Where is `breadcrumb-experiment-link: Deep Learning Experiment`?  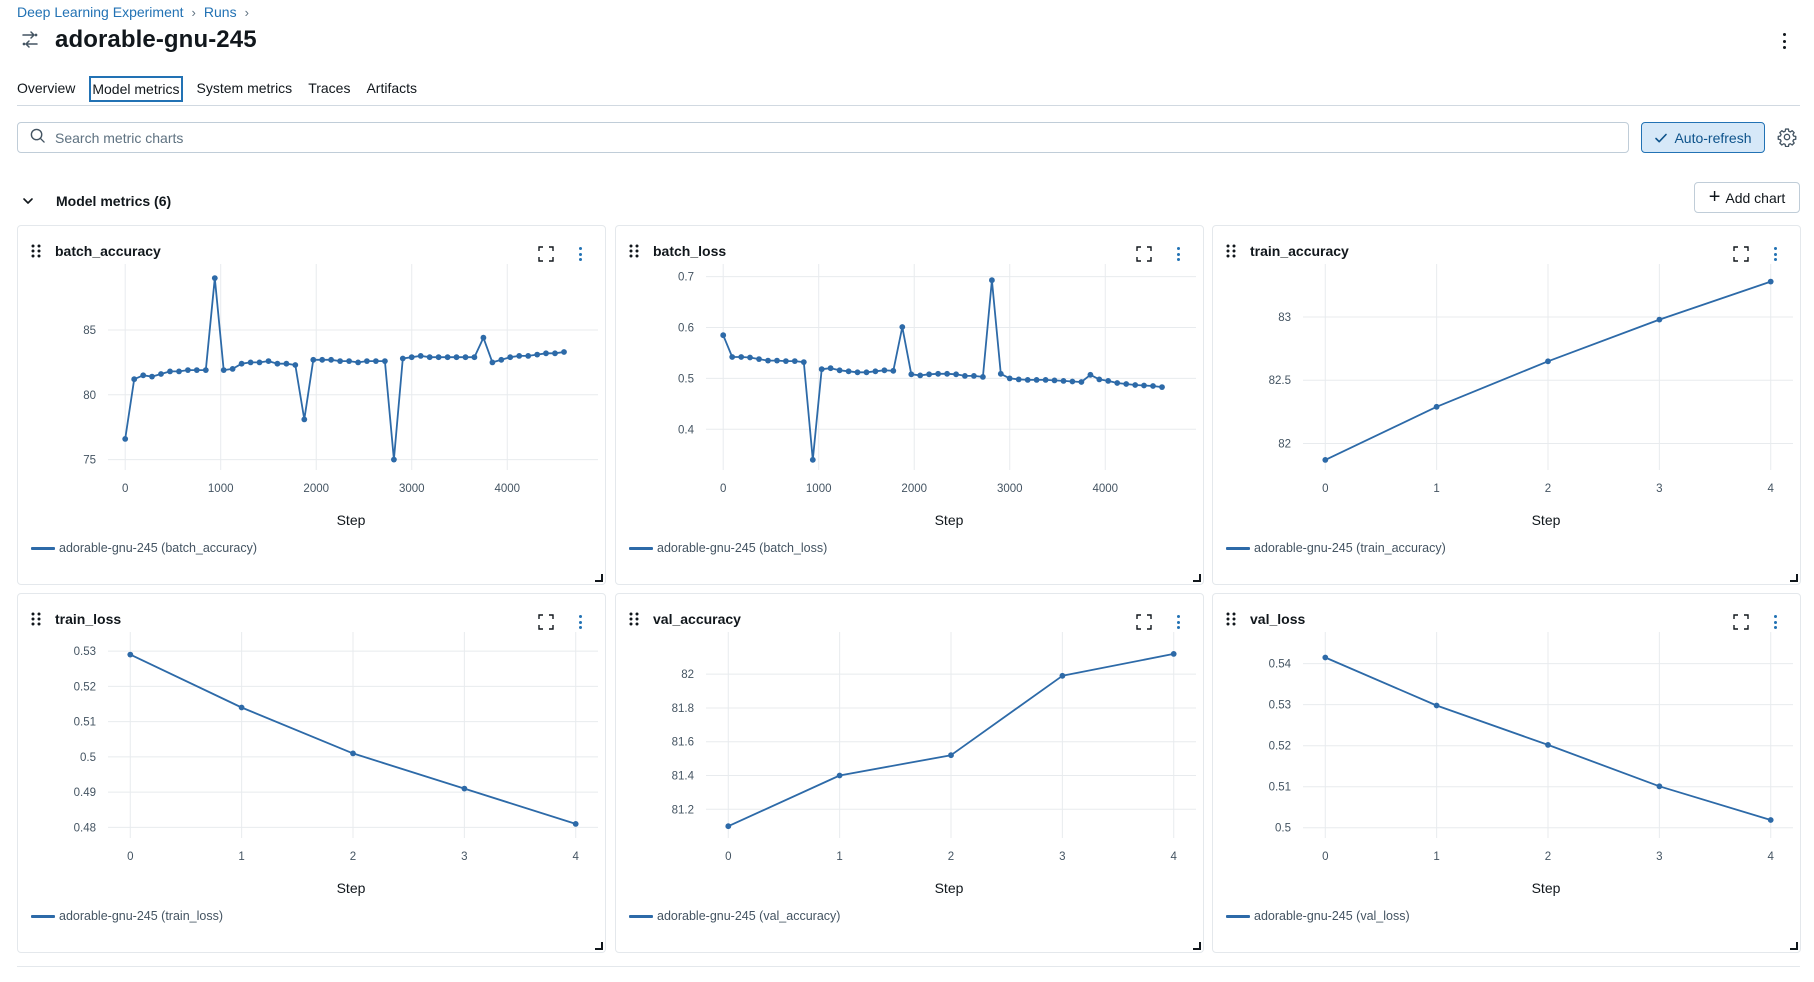 breadcrumb-experiment-link: Deep Learning Experiment is located at coordinates (100, 12).